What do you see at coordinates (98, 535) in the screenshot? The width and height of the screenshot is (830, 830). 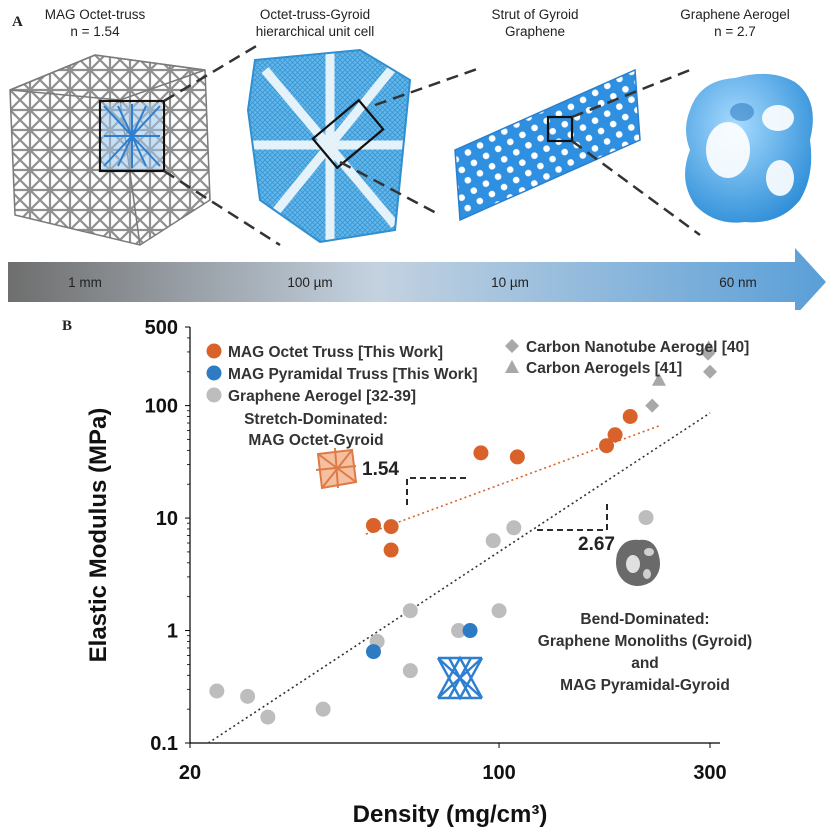 I see `y-axis-label: Elastic Modulus (MPa)` at bounding box center [98, 535].